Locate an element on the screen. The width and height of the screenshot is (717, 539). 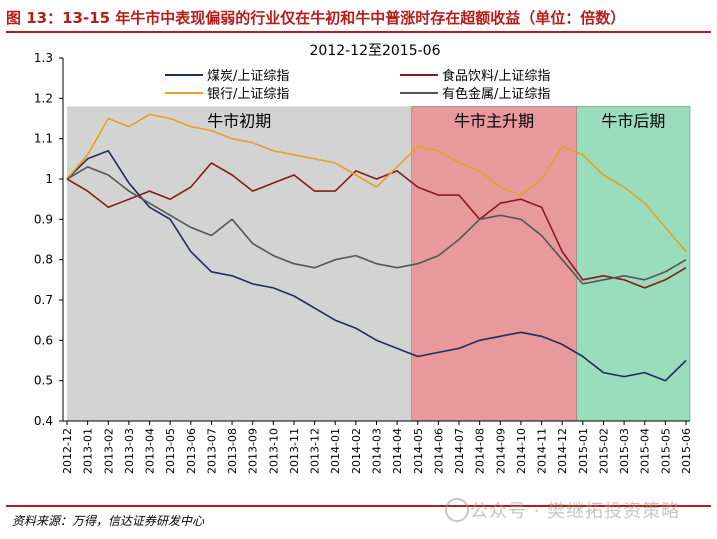
x-tick-label: 2015-03 is located at coordinates (624, 451).